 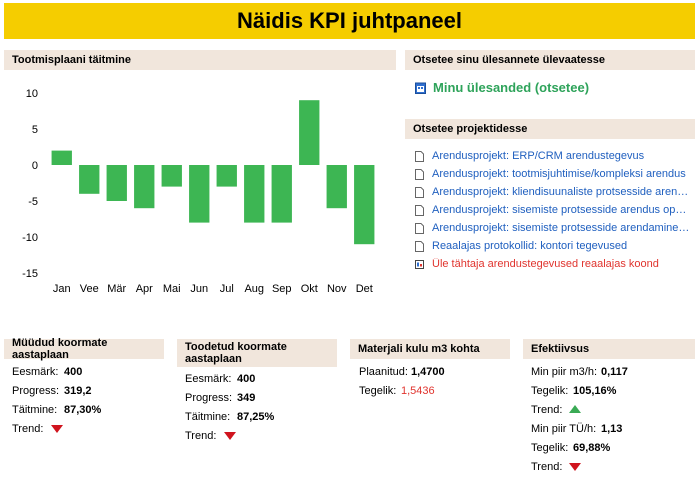 What do you see at coordinates (511, 87) in the screenshot?
I see `my-tasks-label: Minu ülesanded (otsetee)` at bounding box center [511, 87].